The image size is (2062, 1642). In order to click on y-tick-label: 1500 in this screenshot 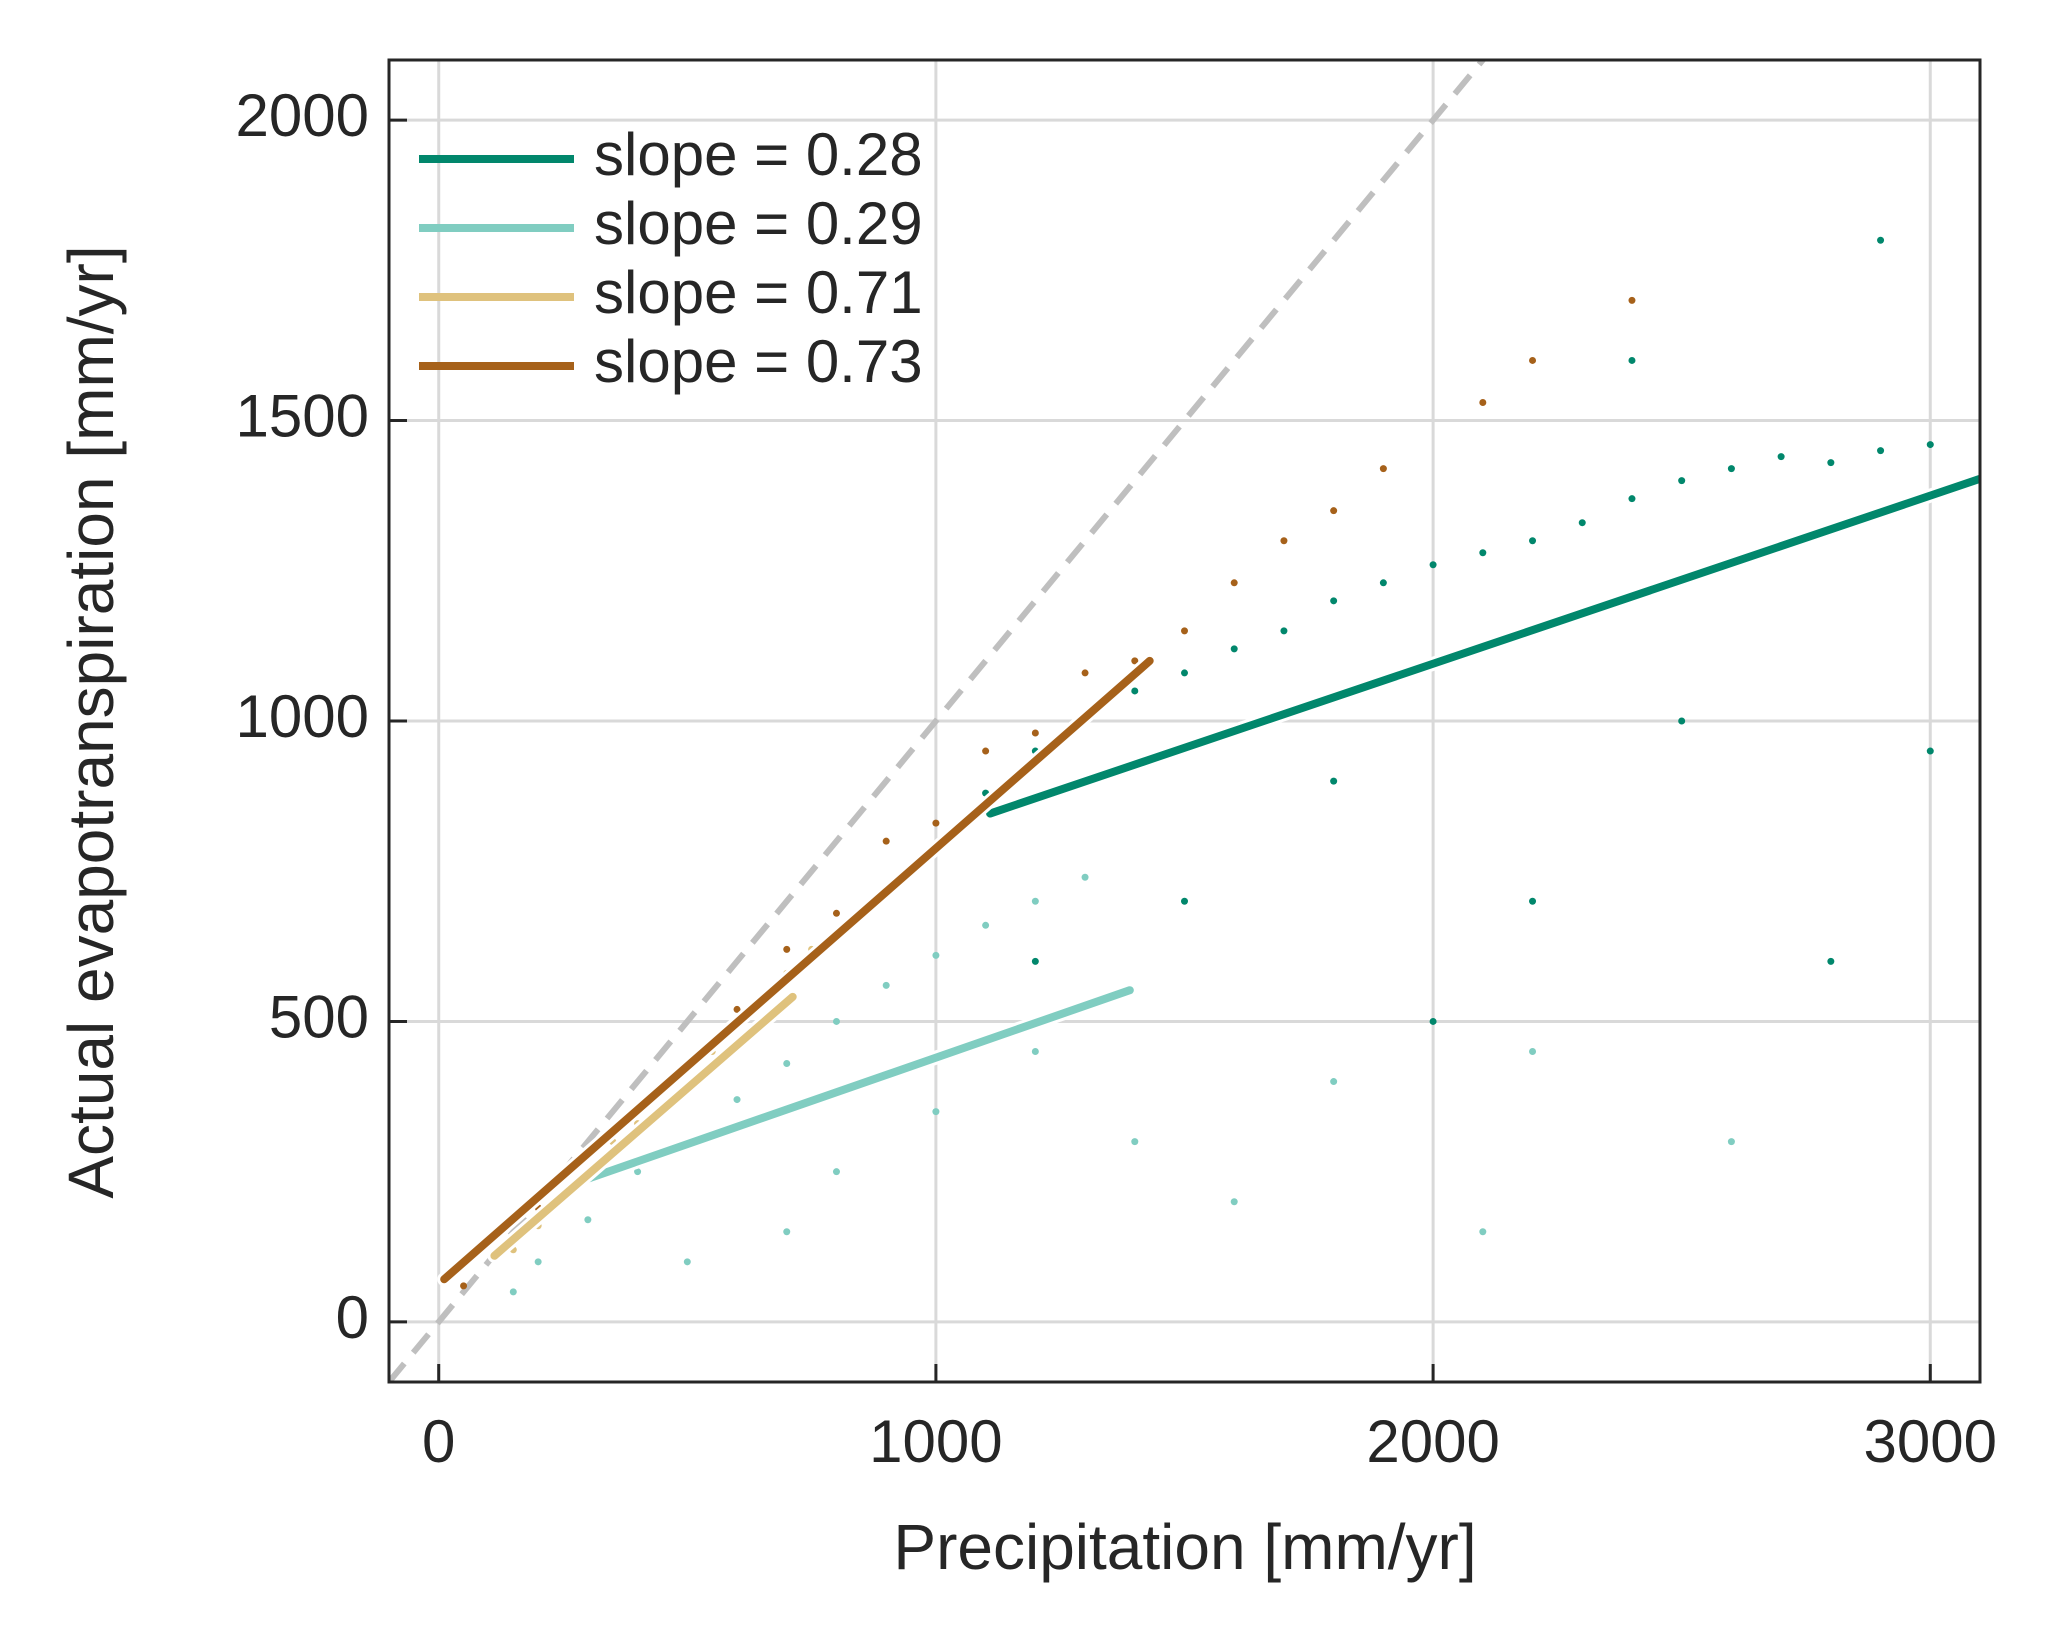, I will do `click(302, 415)`.